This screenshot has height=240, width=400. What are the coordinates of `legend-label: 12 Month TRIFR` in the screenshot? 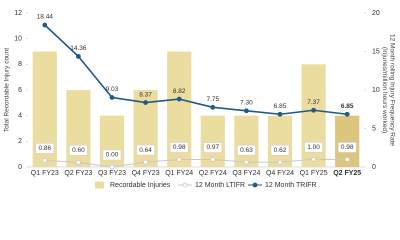 It's located at (291, 185).